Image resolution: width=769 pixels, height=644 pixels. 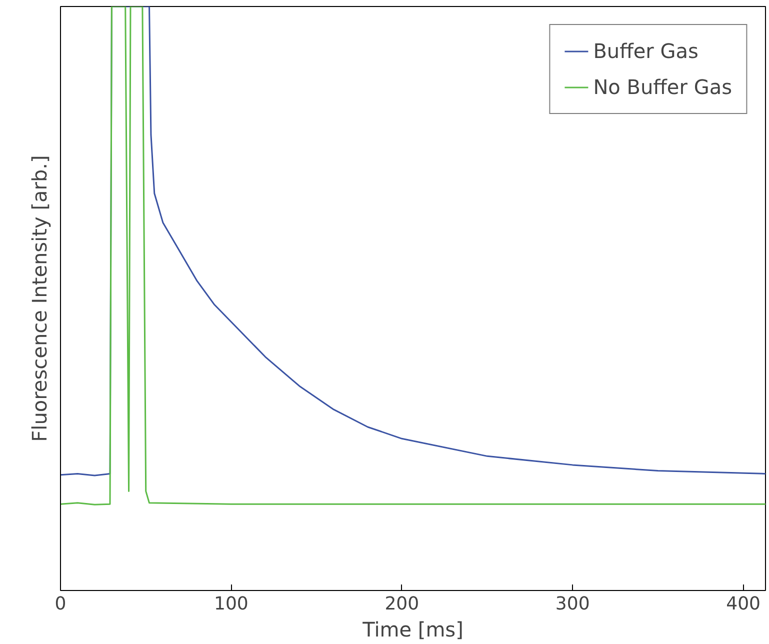 I want to click on x-tick-label: 300, so click(x=572, y=604).